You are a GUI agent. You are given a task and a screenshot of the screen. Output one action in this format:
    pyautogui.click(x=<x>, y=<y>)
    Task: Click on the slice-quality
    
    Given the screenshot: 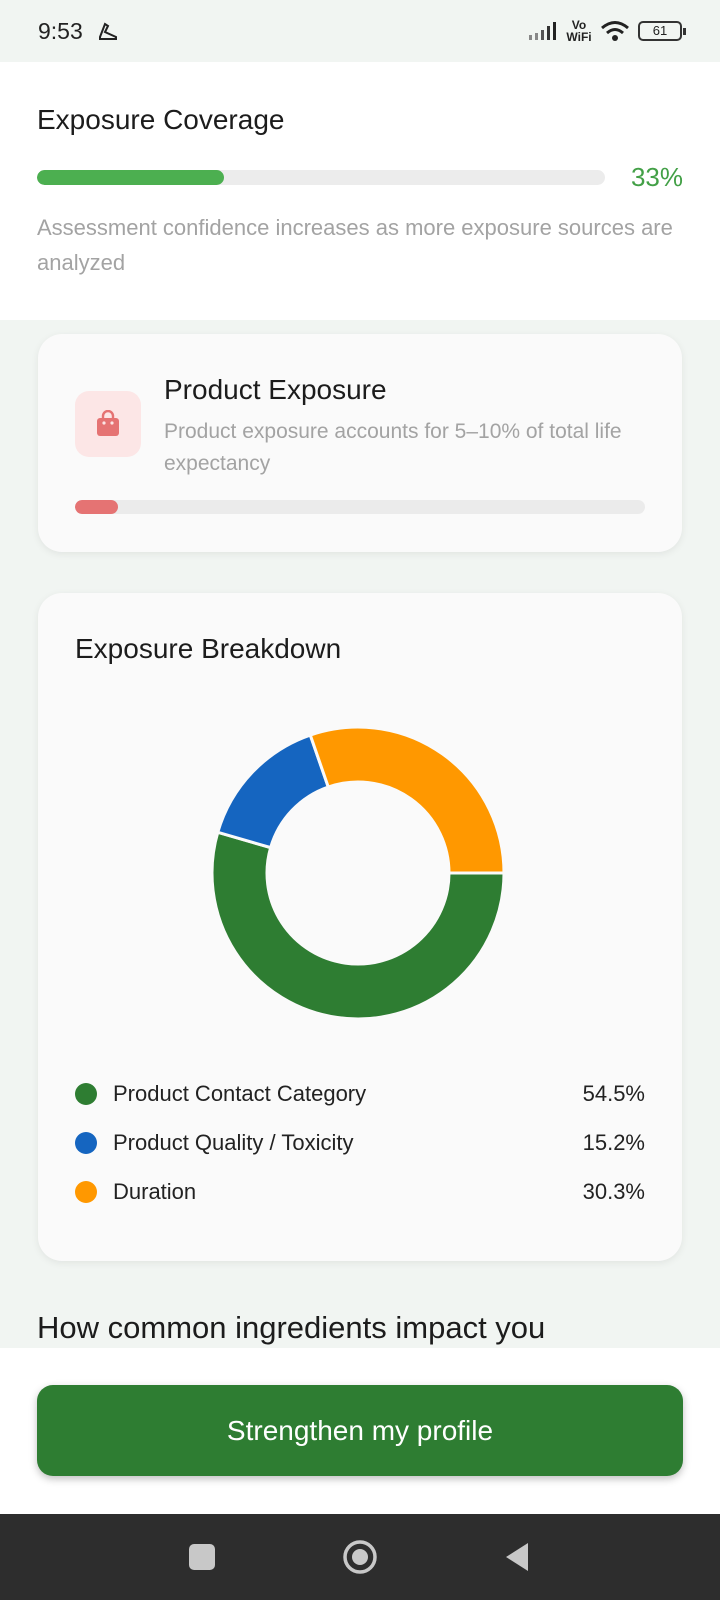 What is the action you would take?
    pyautogui.click(x=273, y=791)
    